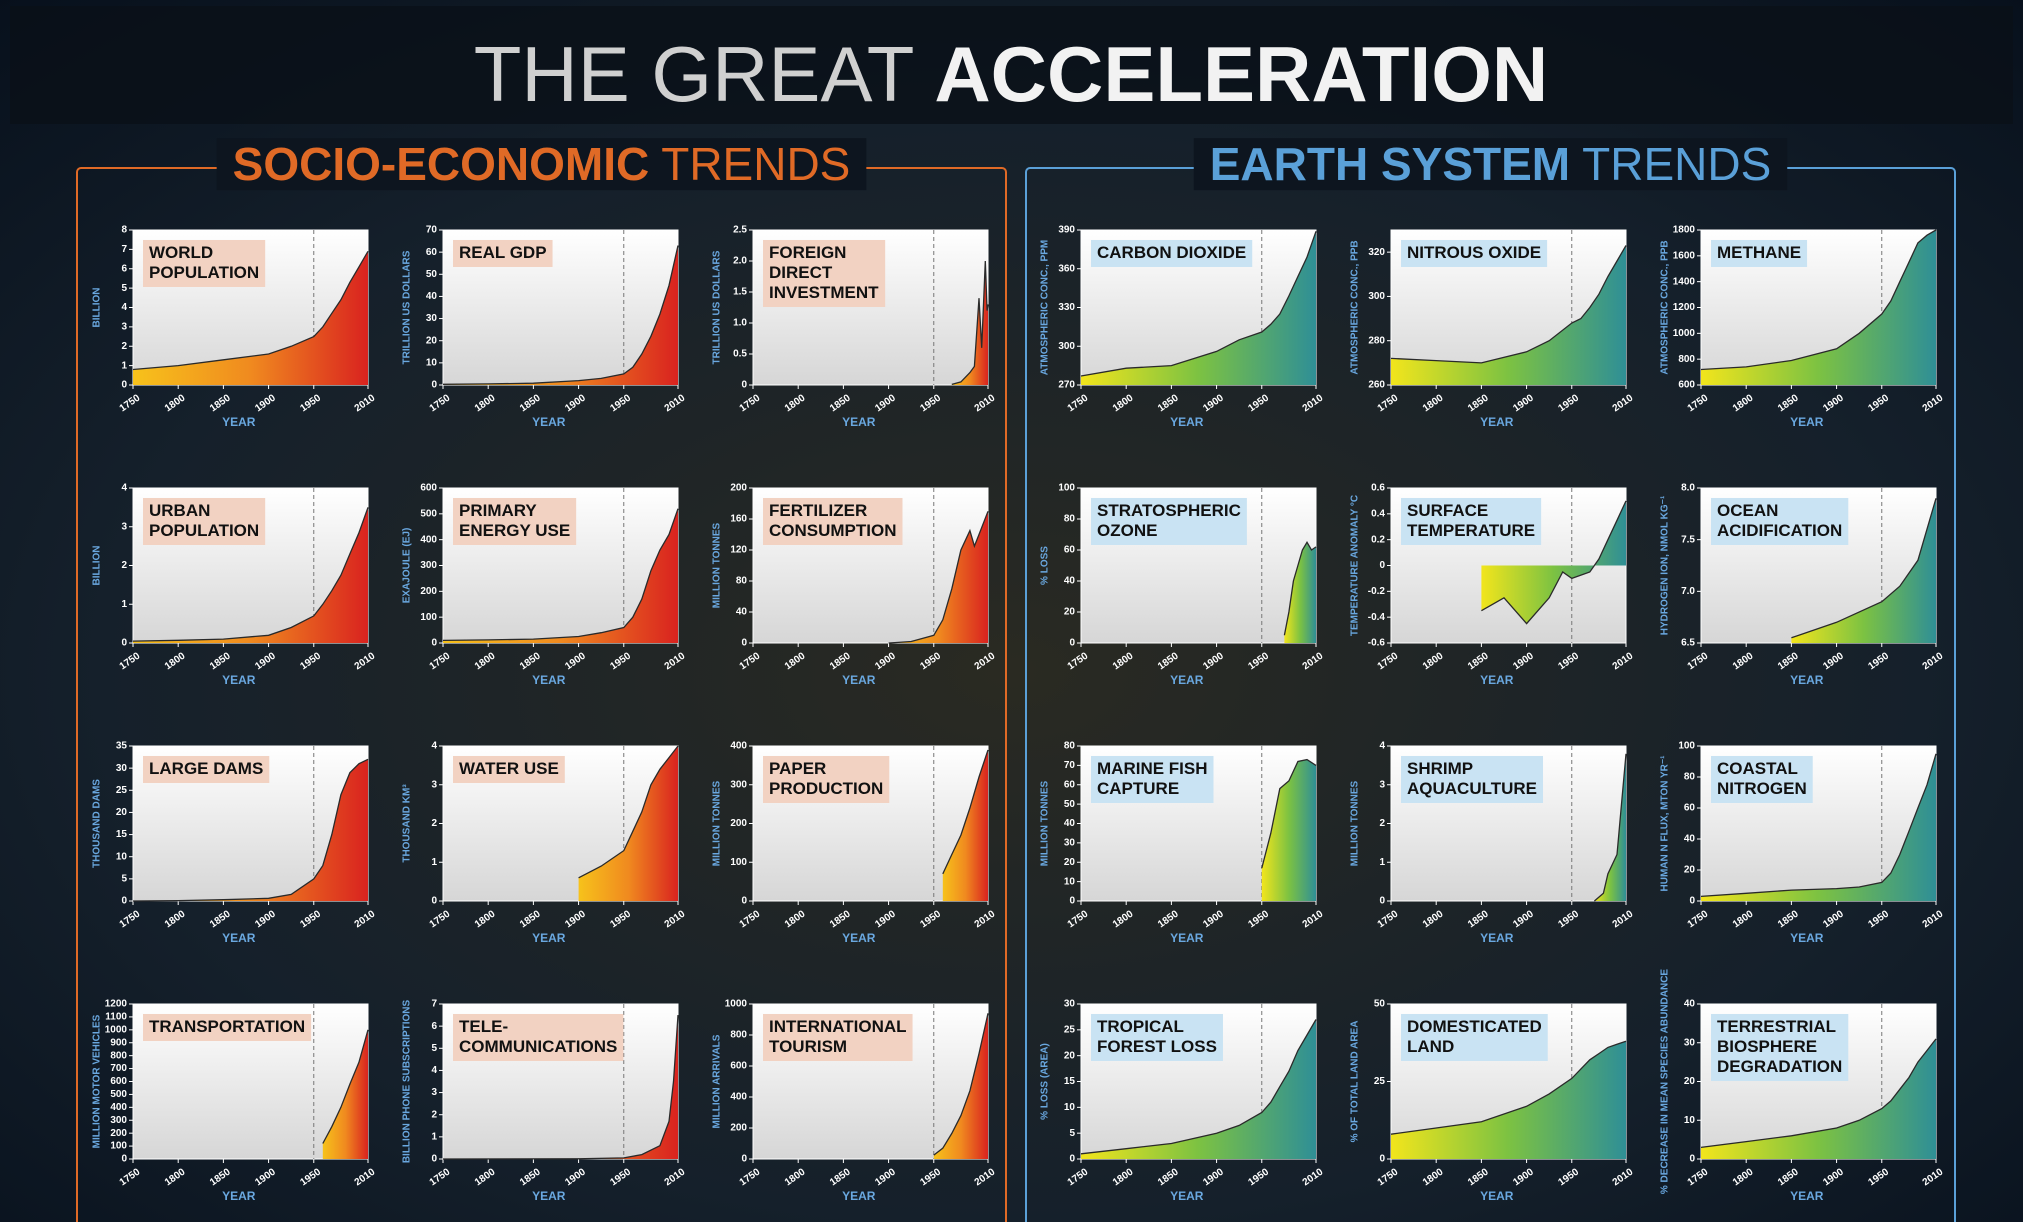 The width and height of the screenshot is (2023, 1222). Describe the element at coordinates (1152, 778) in the screenshot. I see `chart-title: MARINE FISH CAPTURE` at that location.